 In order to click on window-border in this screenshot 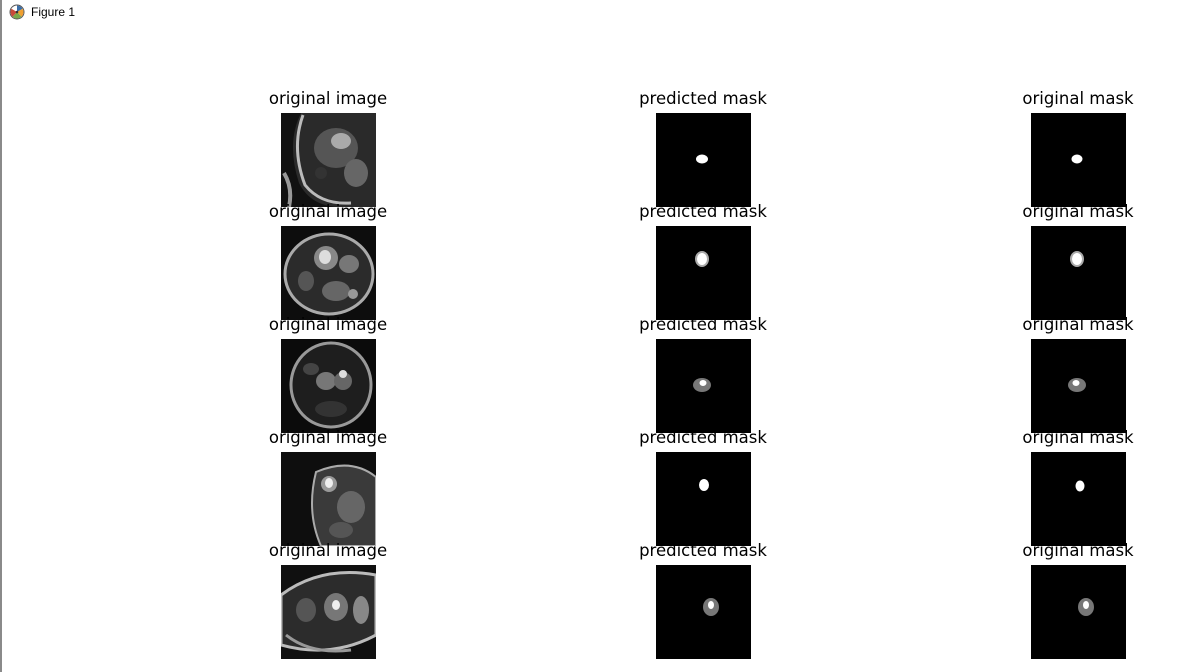, I will do `click(1, 336)`.